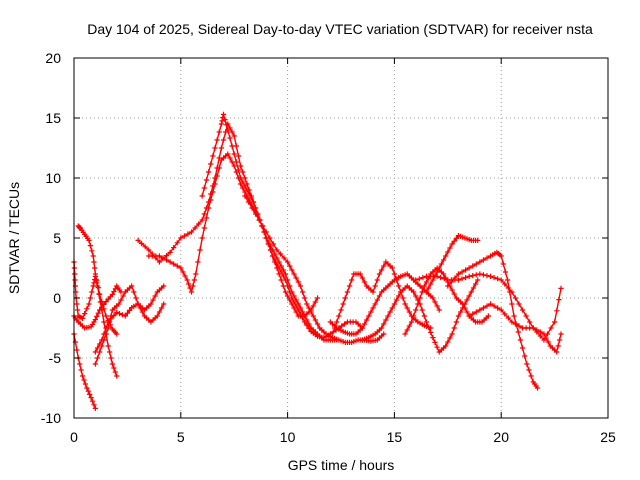 The image size is (640, 480). What do you see at coordinates (53, 58) in the screenshot?
I see `y-tick-label: 20` at bounding box center [53, 58].